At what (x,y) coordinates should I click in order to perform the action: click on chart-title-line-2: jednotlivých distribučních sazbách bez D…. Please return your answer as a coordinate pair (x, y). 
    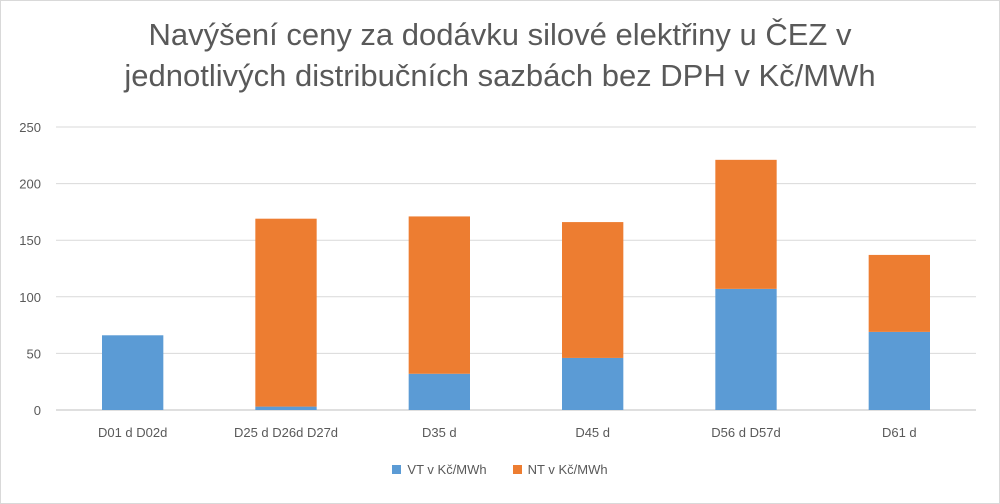
    Looking at the image, I should click on (500, 75).